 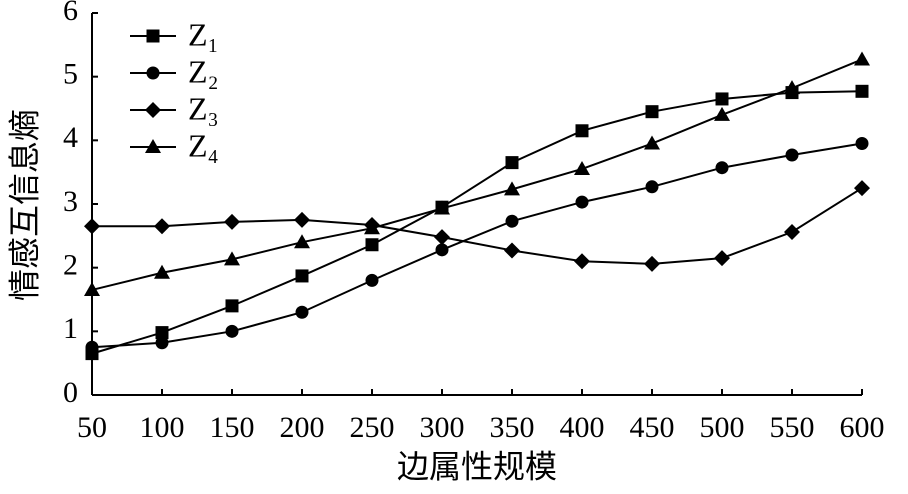 I want to click on y-tick-label: 5, so click(x=70, y=74).